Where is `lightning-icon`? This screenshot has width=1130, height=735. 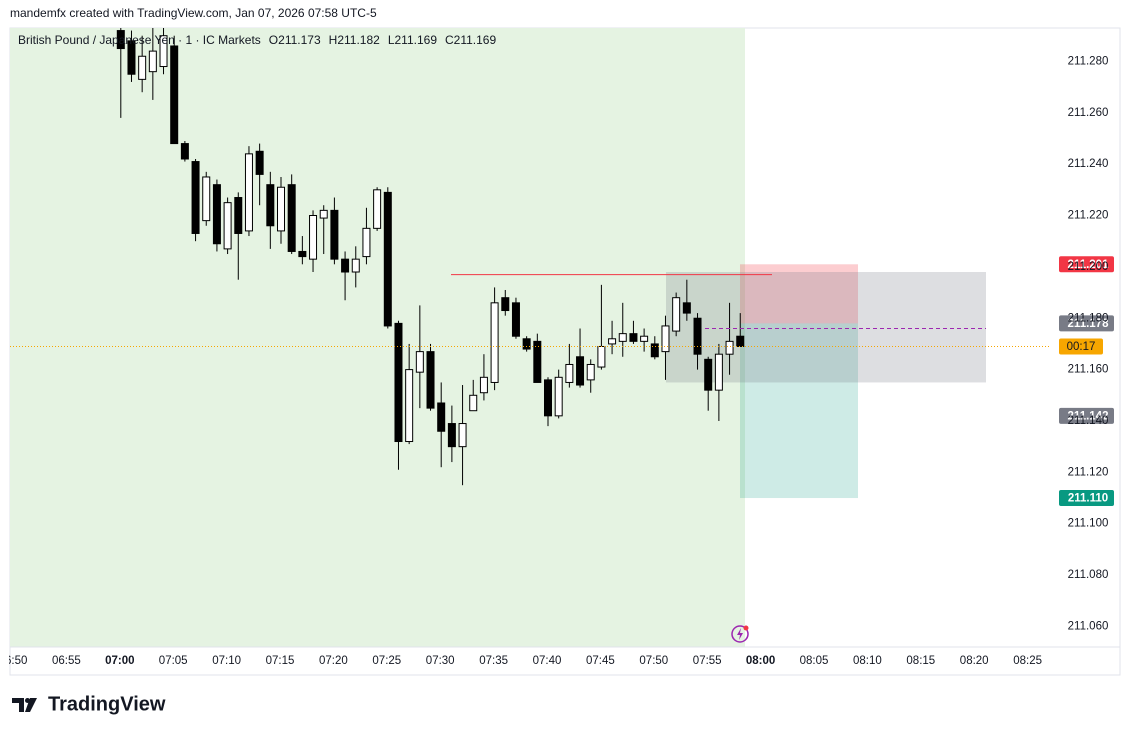 lightning-icon is located at coordinates (740, 634).